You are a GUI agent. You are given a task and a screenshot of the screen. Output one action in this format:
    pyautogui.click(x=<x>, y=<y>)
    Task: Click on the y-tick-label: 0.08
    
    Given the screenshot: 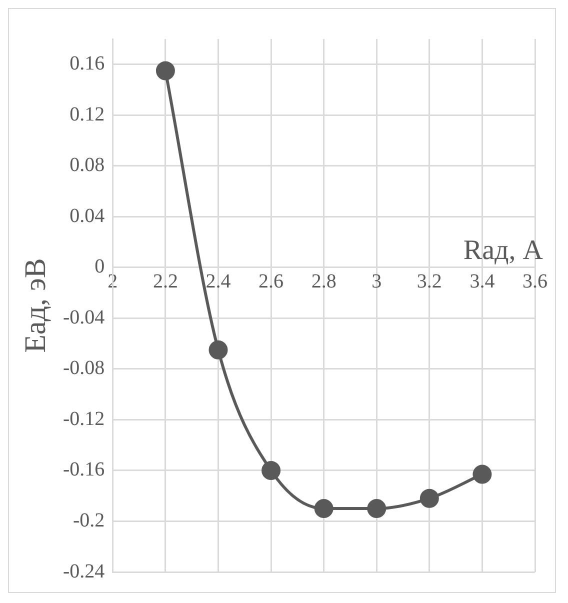 What is the action you would take?
    pyautogui.click(x=87, y=165)
    